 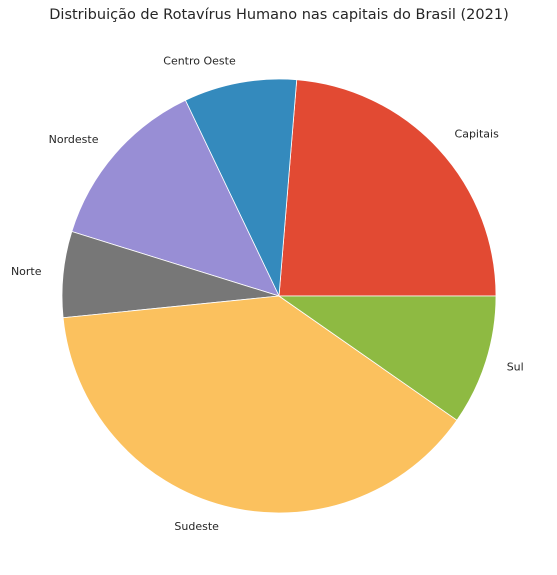 I want to click on pie-slice-capitais, so click(x=387, y=188).